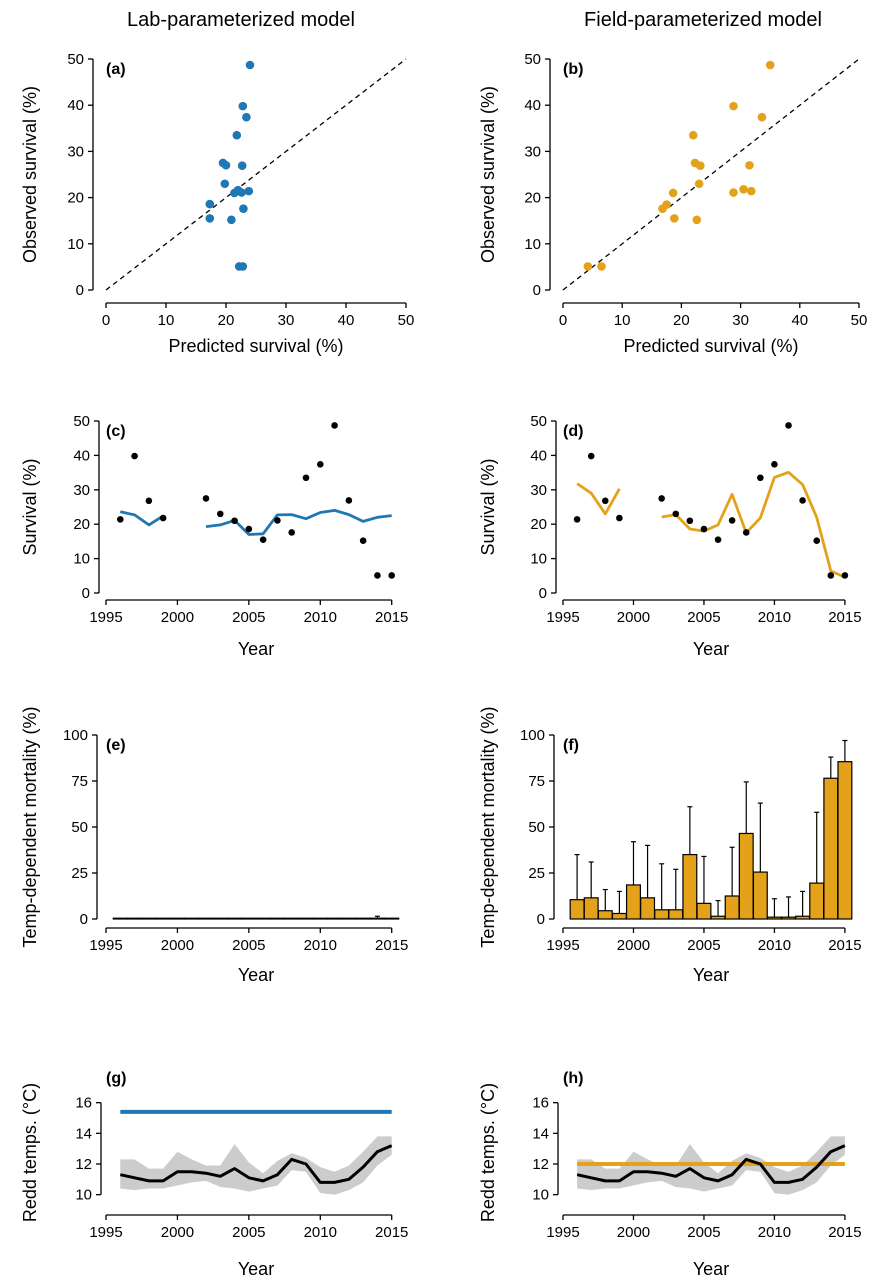 The height and width of the screenshot is (1281, 876). Describe the element at coordinates (30, 506) in the screenshot. I see `y-axis-label-c: Survival (%)` at that location.